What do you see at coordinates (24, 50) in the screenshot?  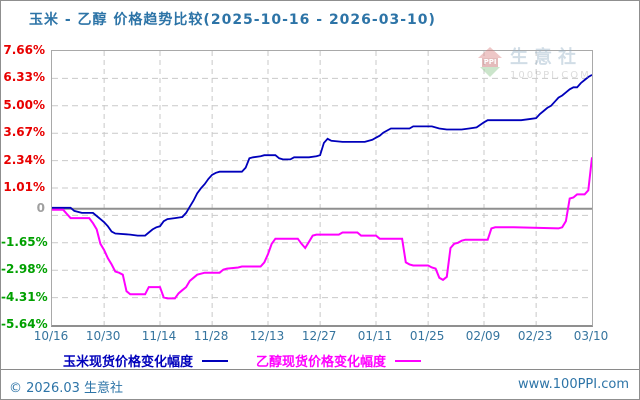 I see `y-tick-label: 7.66%` at bounding box center [24, 50].